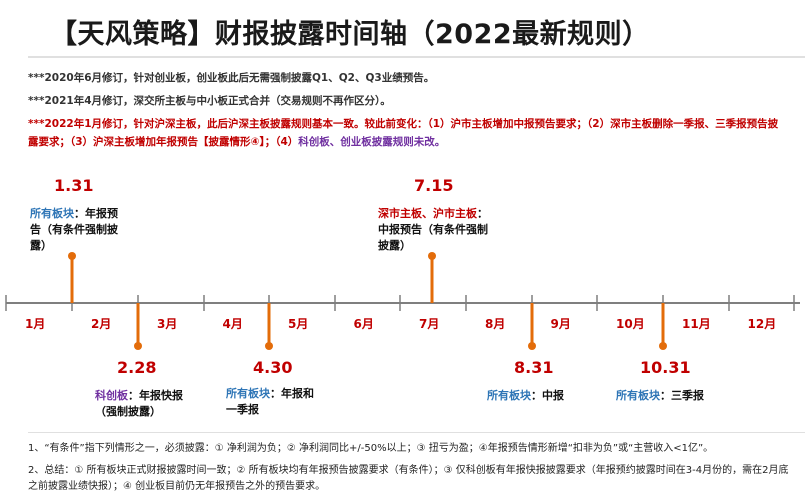  I want to click on page-title: 【天风策略】财报披露时间轴（2022最新规则）, so click(350, 34).